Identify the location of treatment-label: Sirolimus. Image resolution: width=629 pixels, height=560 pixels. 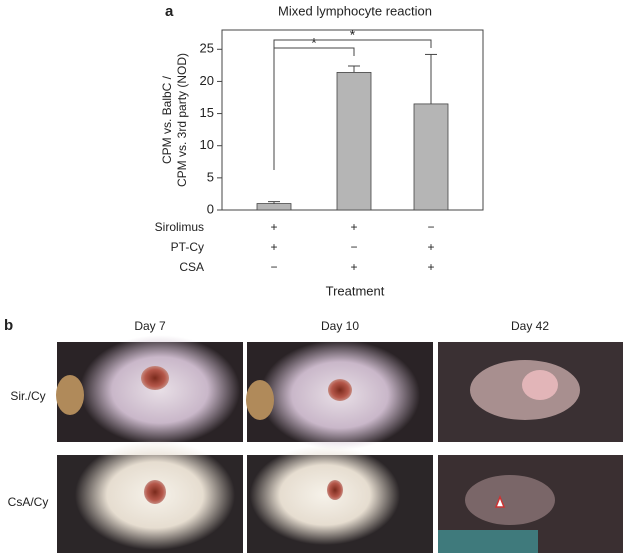
(179, 227).